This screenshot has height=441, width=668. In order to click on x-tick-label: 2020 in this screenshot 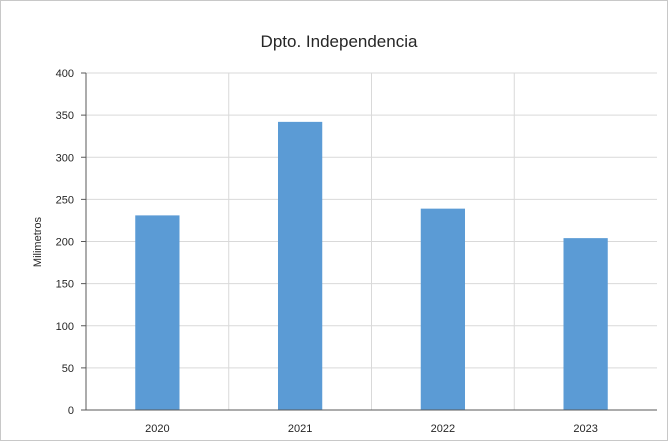, I will do `click(157, 429)`.